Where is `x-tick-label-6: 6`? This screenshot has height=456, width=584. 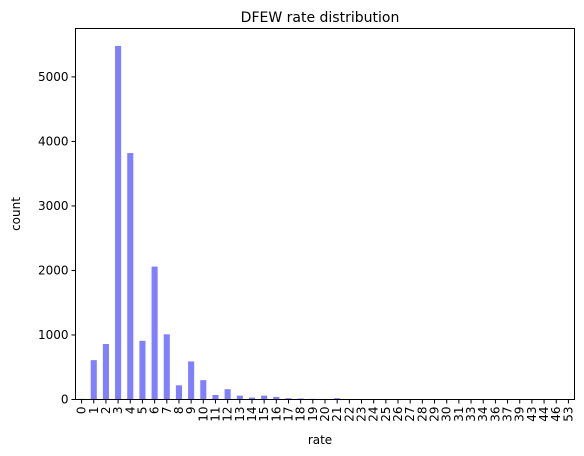
x-tick-label-6: 6 is located at coordinates (155, 411).